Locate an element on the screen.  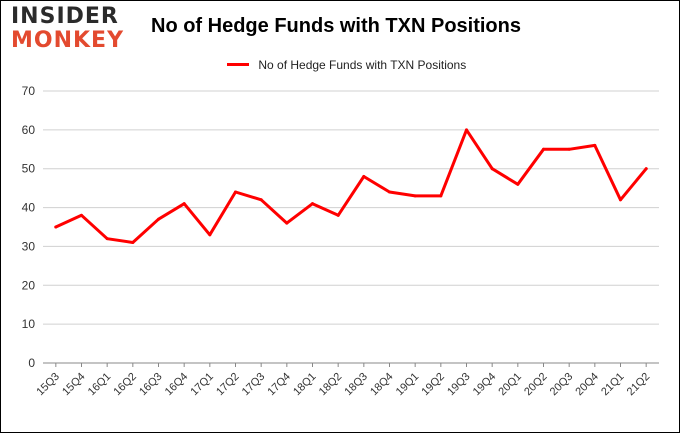
x-tick-label: 18Q1 is located at coordinates (305, 385).